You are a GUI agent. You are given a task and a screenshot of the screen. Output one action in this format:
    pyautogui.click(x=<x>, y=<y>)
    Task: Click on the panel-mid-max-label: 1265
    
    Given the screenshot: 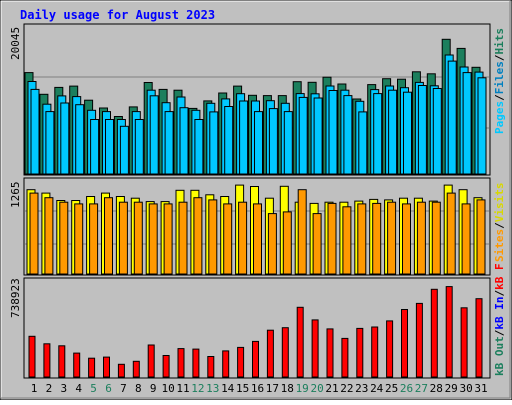 What is the action you would take?
    pyautogui.click(x=15, y=195)
    